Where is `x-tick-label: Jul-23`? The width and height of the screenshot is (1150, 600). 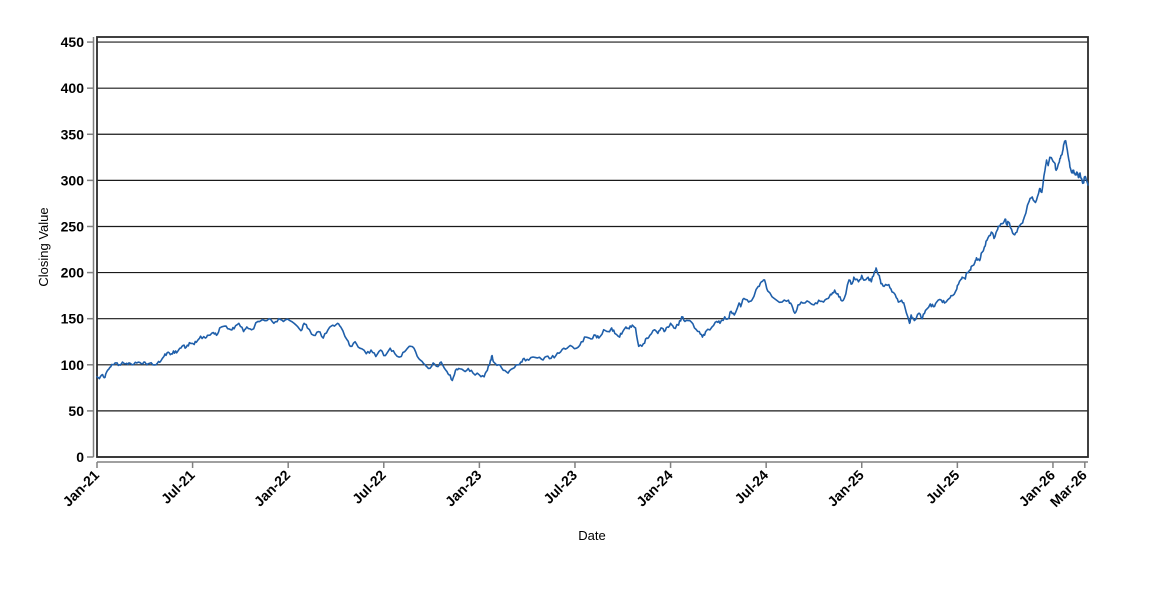 x-tick-label: Jul-23 is located at coordinates (560, 487).